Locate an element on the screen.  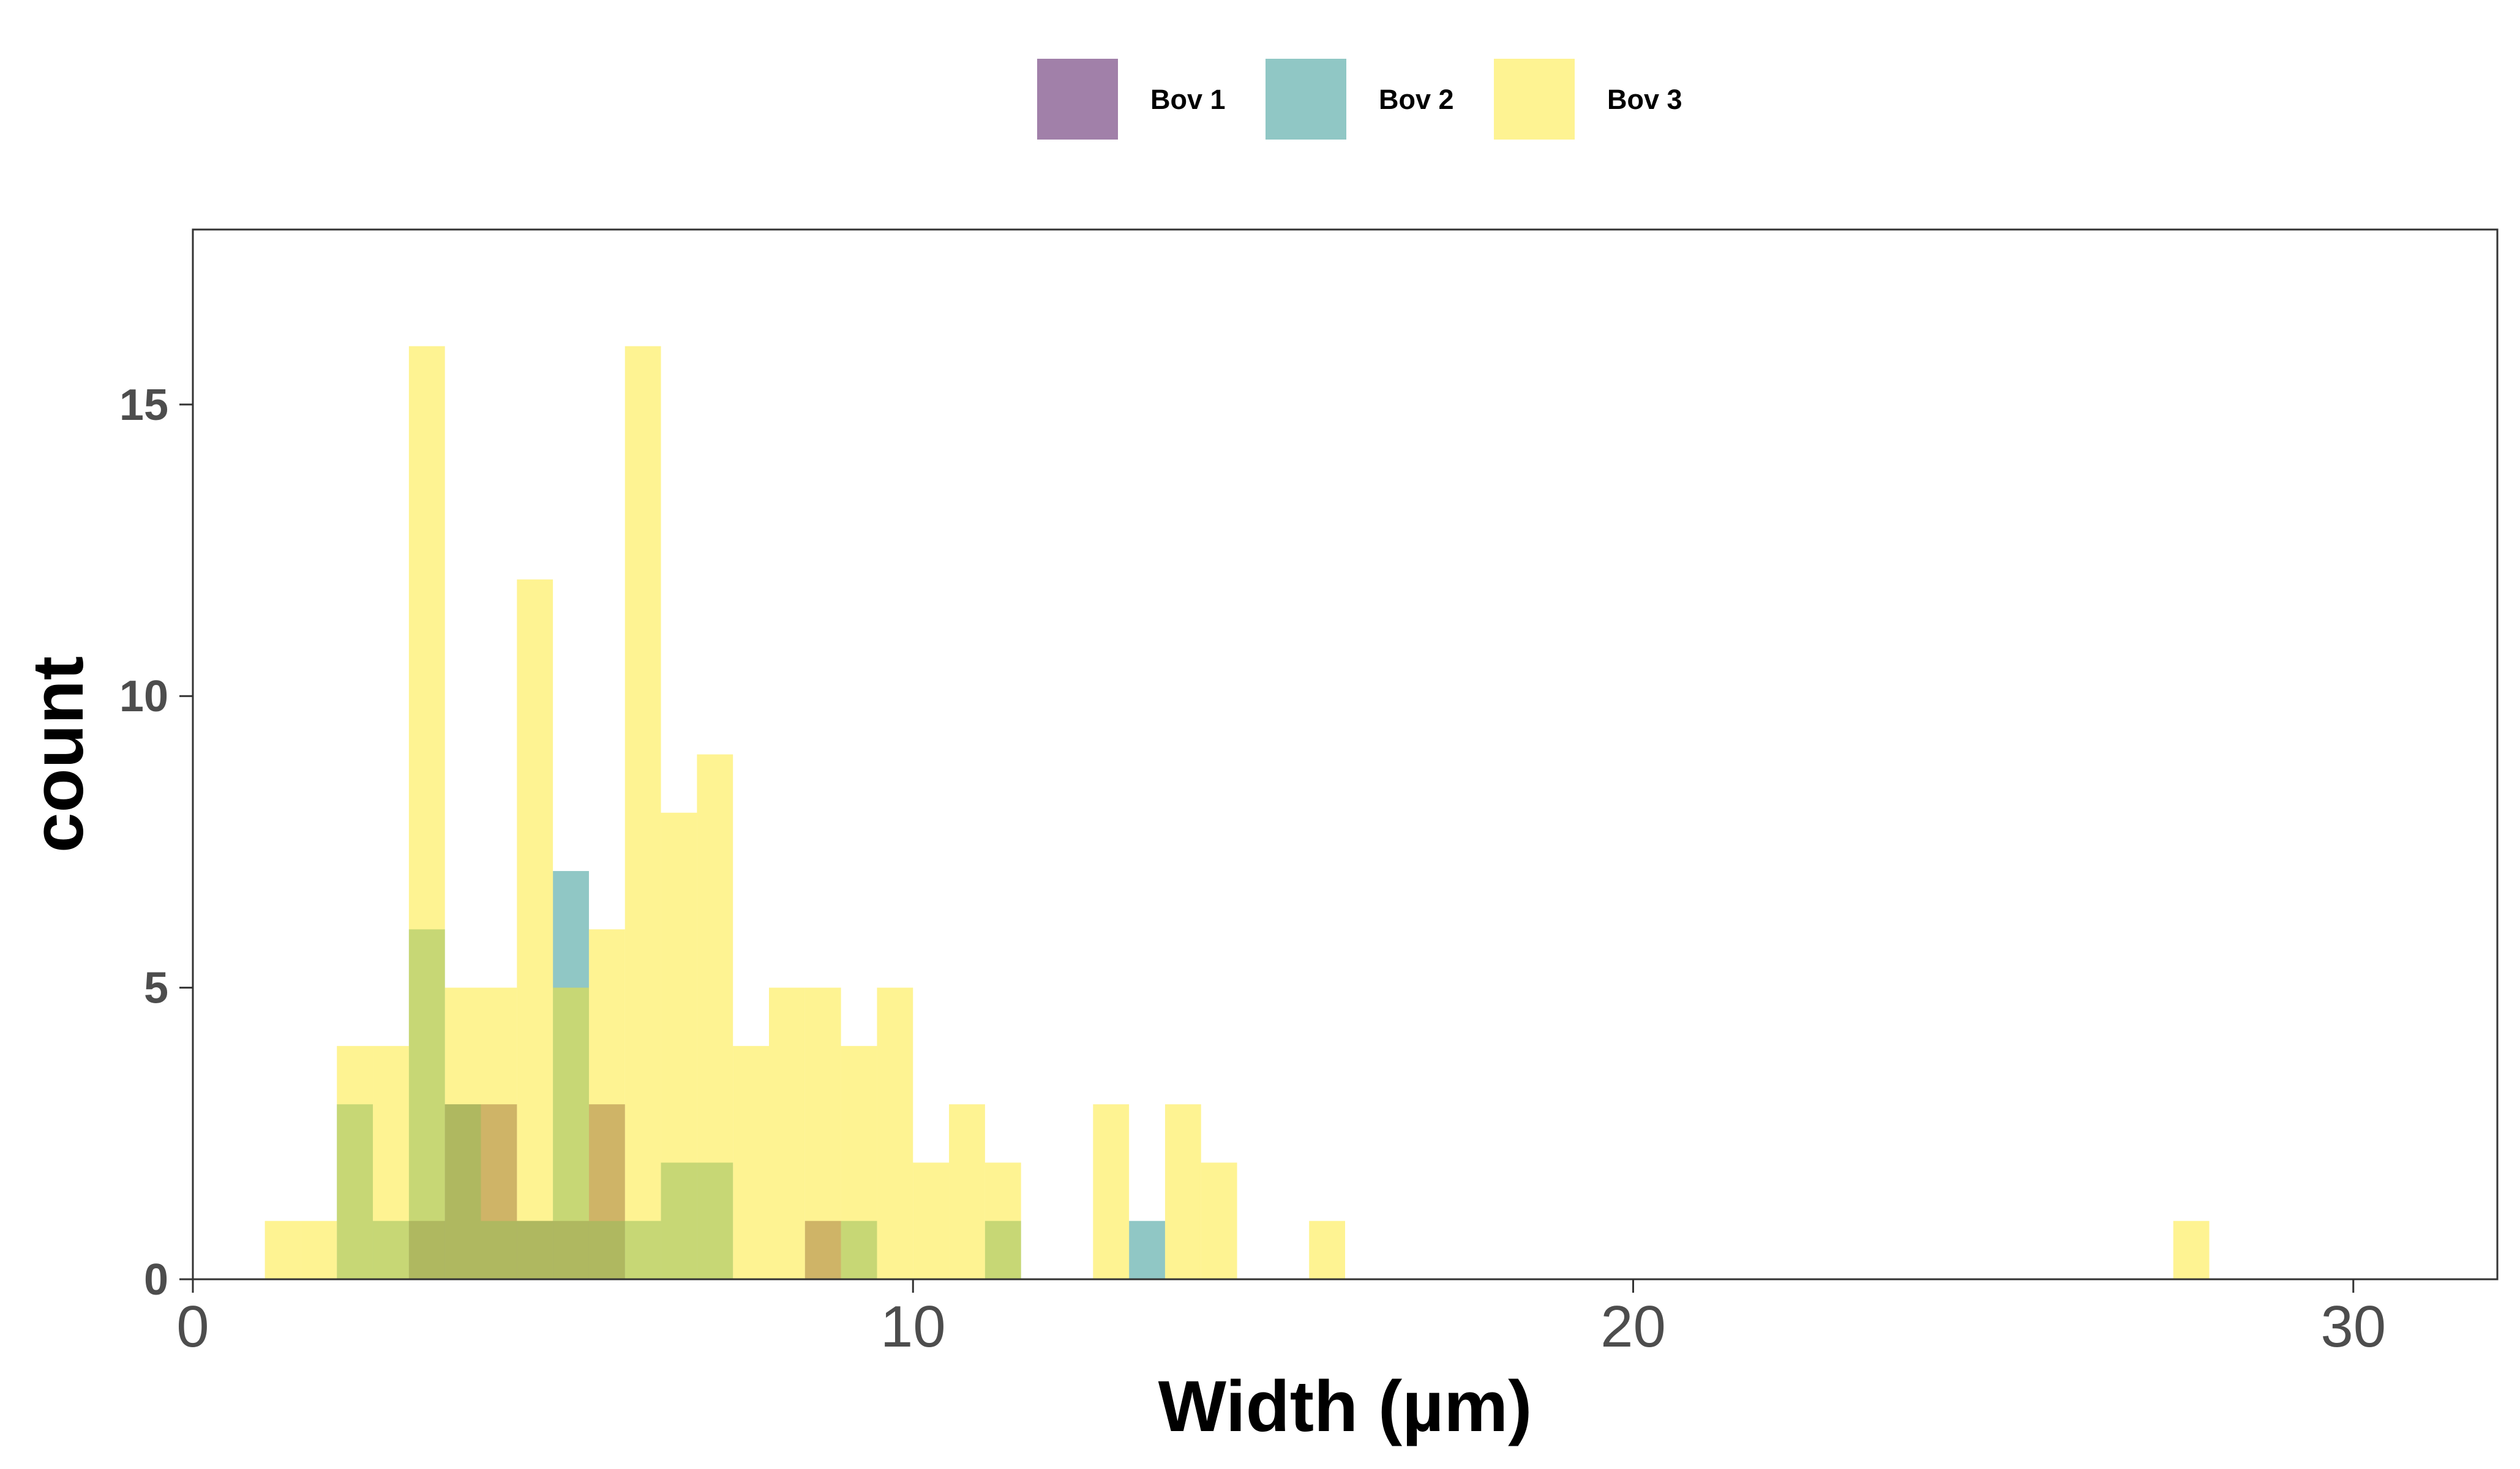
legend-label: Bov 1 is located at coordinates (1188, 99).